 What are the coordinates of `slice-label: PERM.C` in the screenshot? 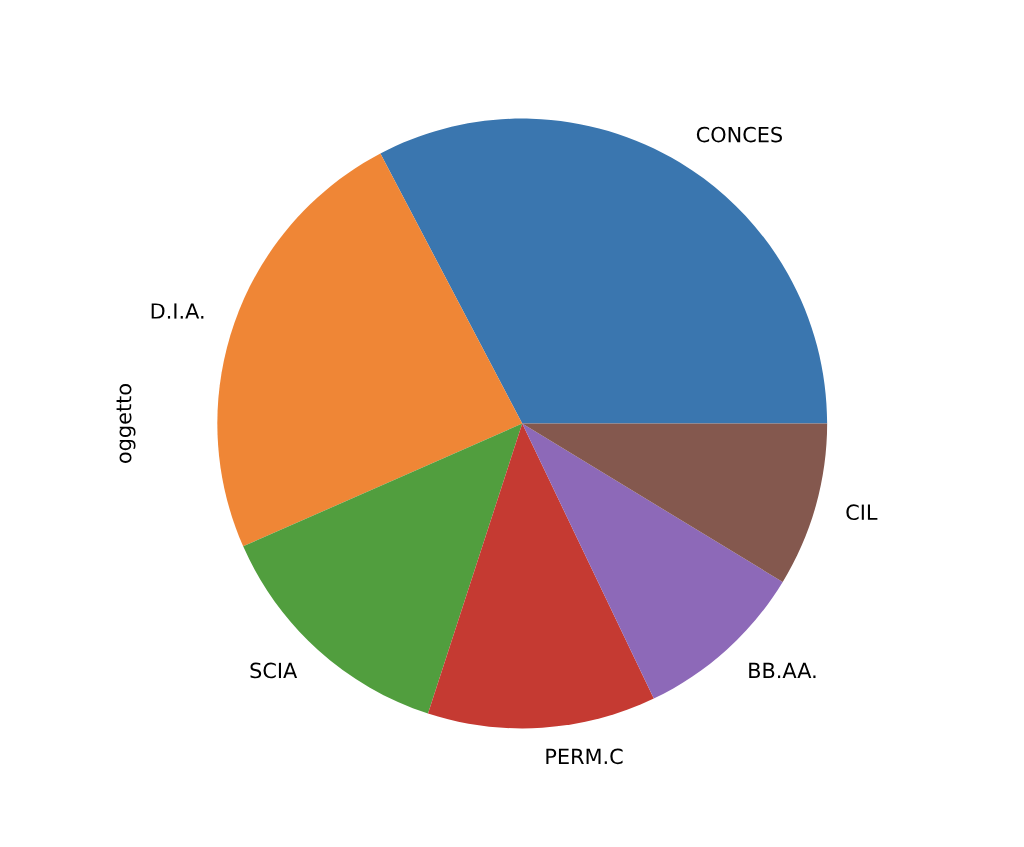 It's located at (584, 756).